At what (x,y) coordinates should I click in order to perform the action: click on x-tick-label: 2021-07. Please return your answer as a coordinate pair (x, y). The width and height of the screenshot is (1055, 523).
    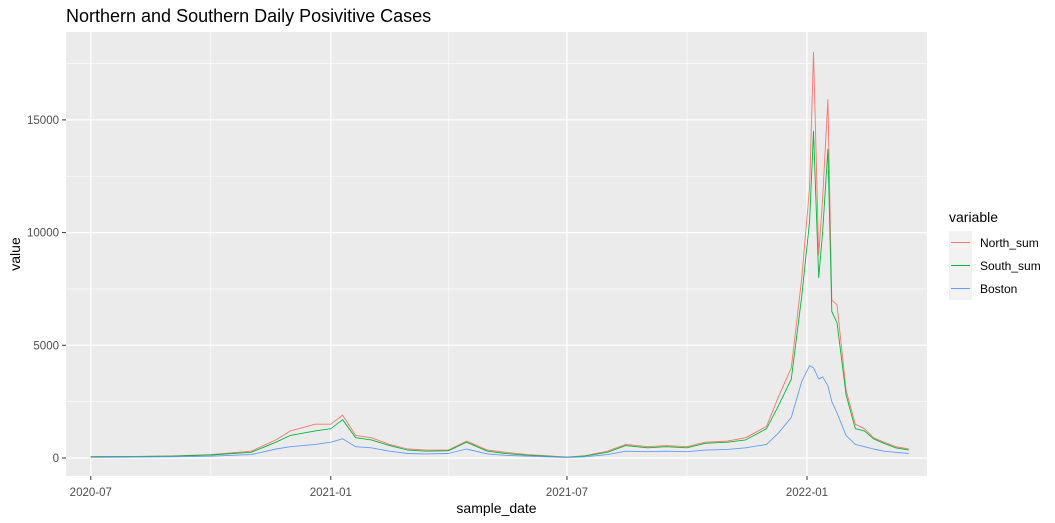
    Looking at the image, I should click on (567, 493).